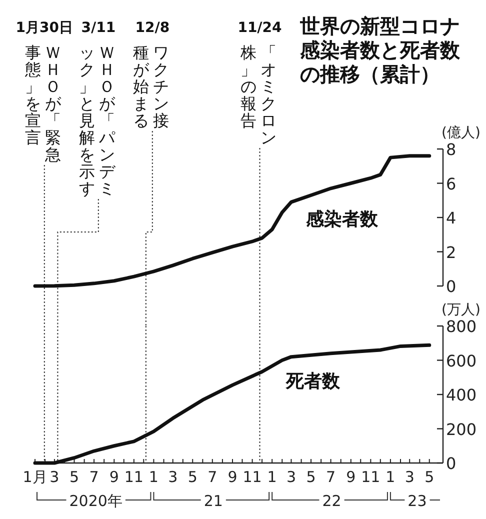 This screenshot has width=486, height=519. I want to click on text: 21, so click(213, 501).